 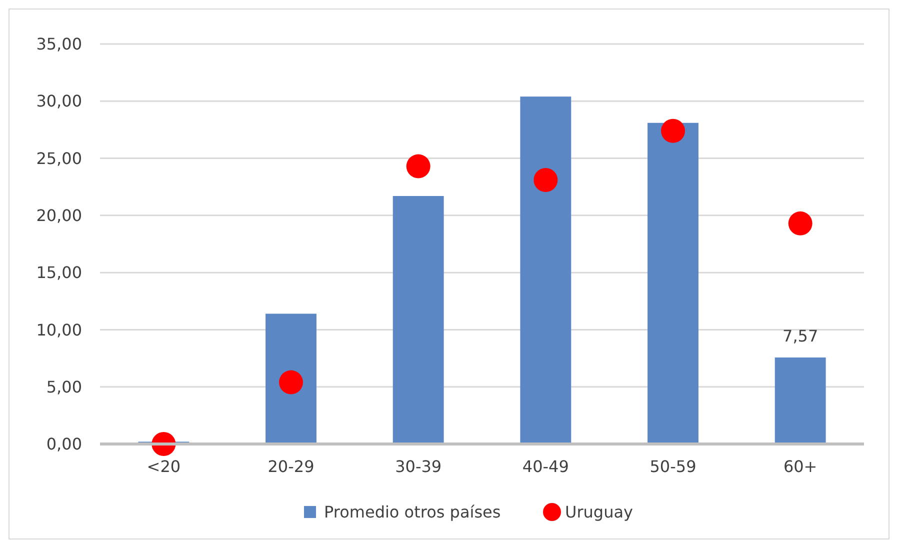 What do you see at coordinates (59, 101) in the screenshot?
I see `y-tick-label: 30,00` at bounding box center [59, 101].